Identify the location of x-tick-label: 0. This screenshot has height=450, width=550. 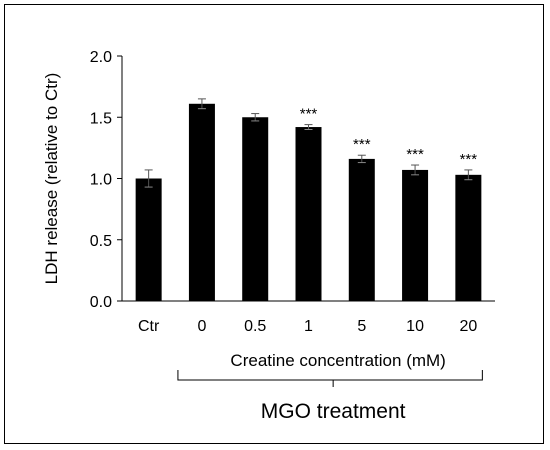
(201, 326).